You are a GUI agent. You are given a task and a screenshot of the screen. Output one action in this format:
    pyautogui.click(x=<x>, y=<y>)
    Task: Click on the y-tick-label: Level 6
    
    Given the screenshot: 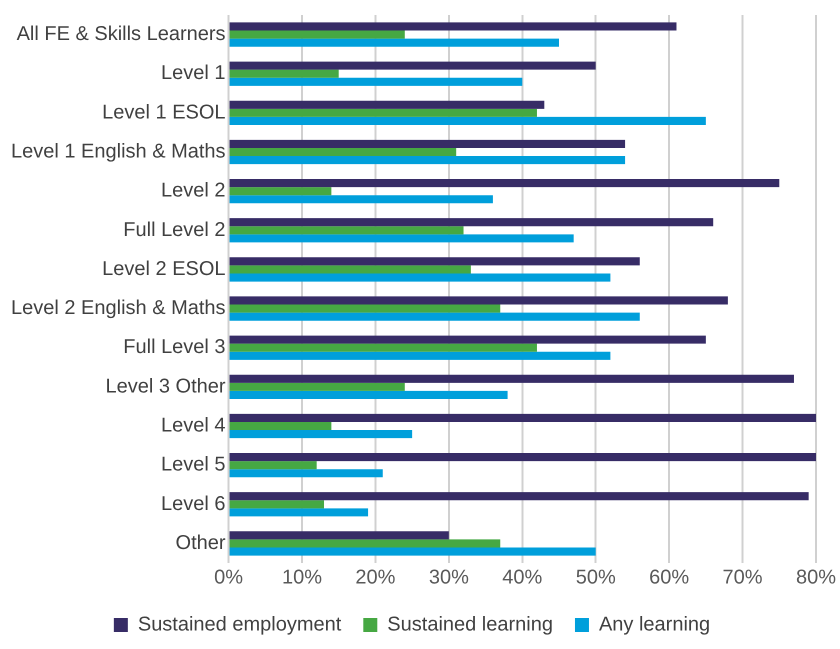 What is the action you would take?
    pyautogui.click(x=193, y=503)
    